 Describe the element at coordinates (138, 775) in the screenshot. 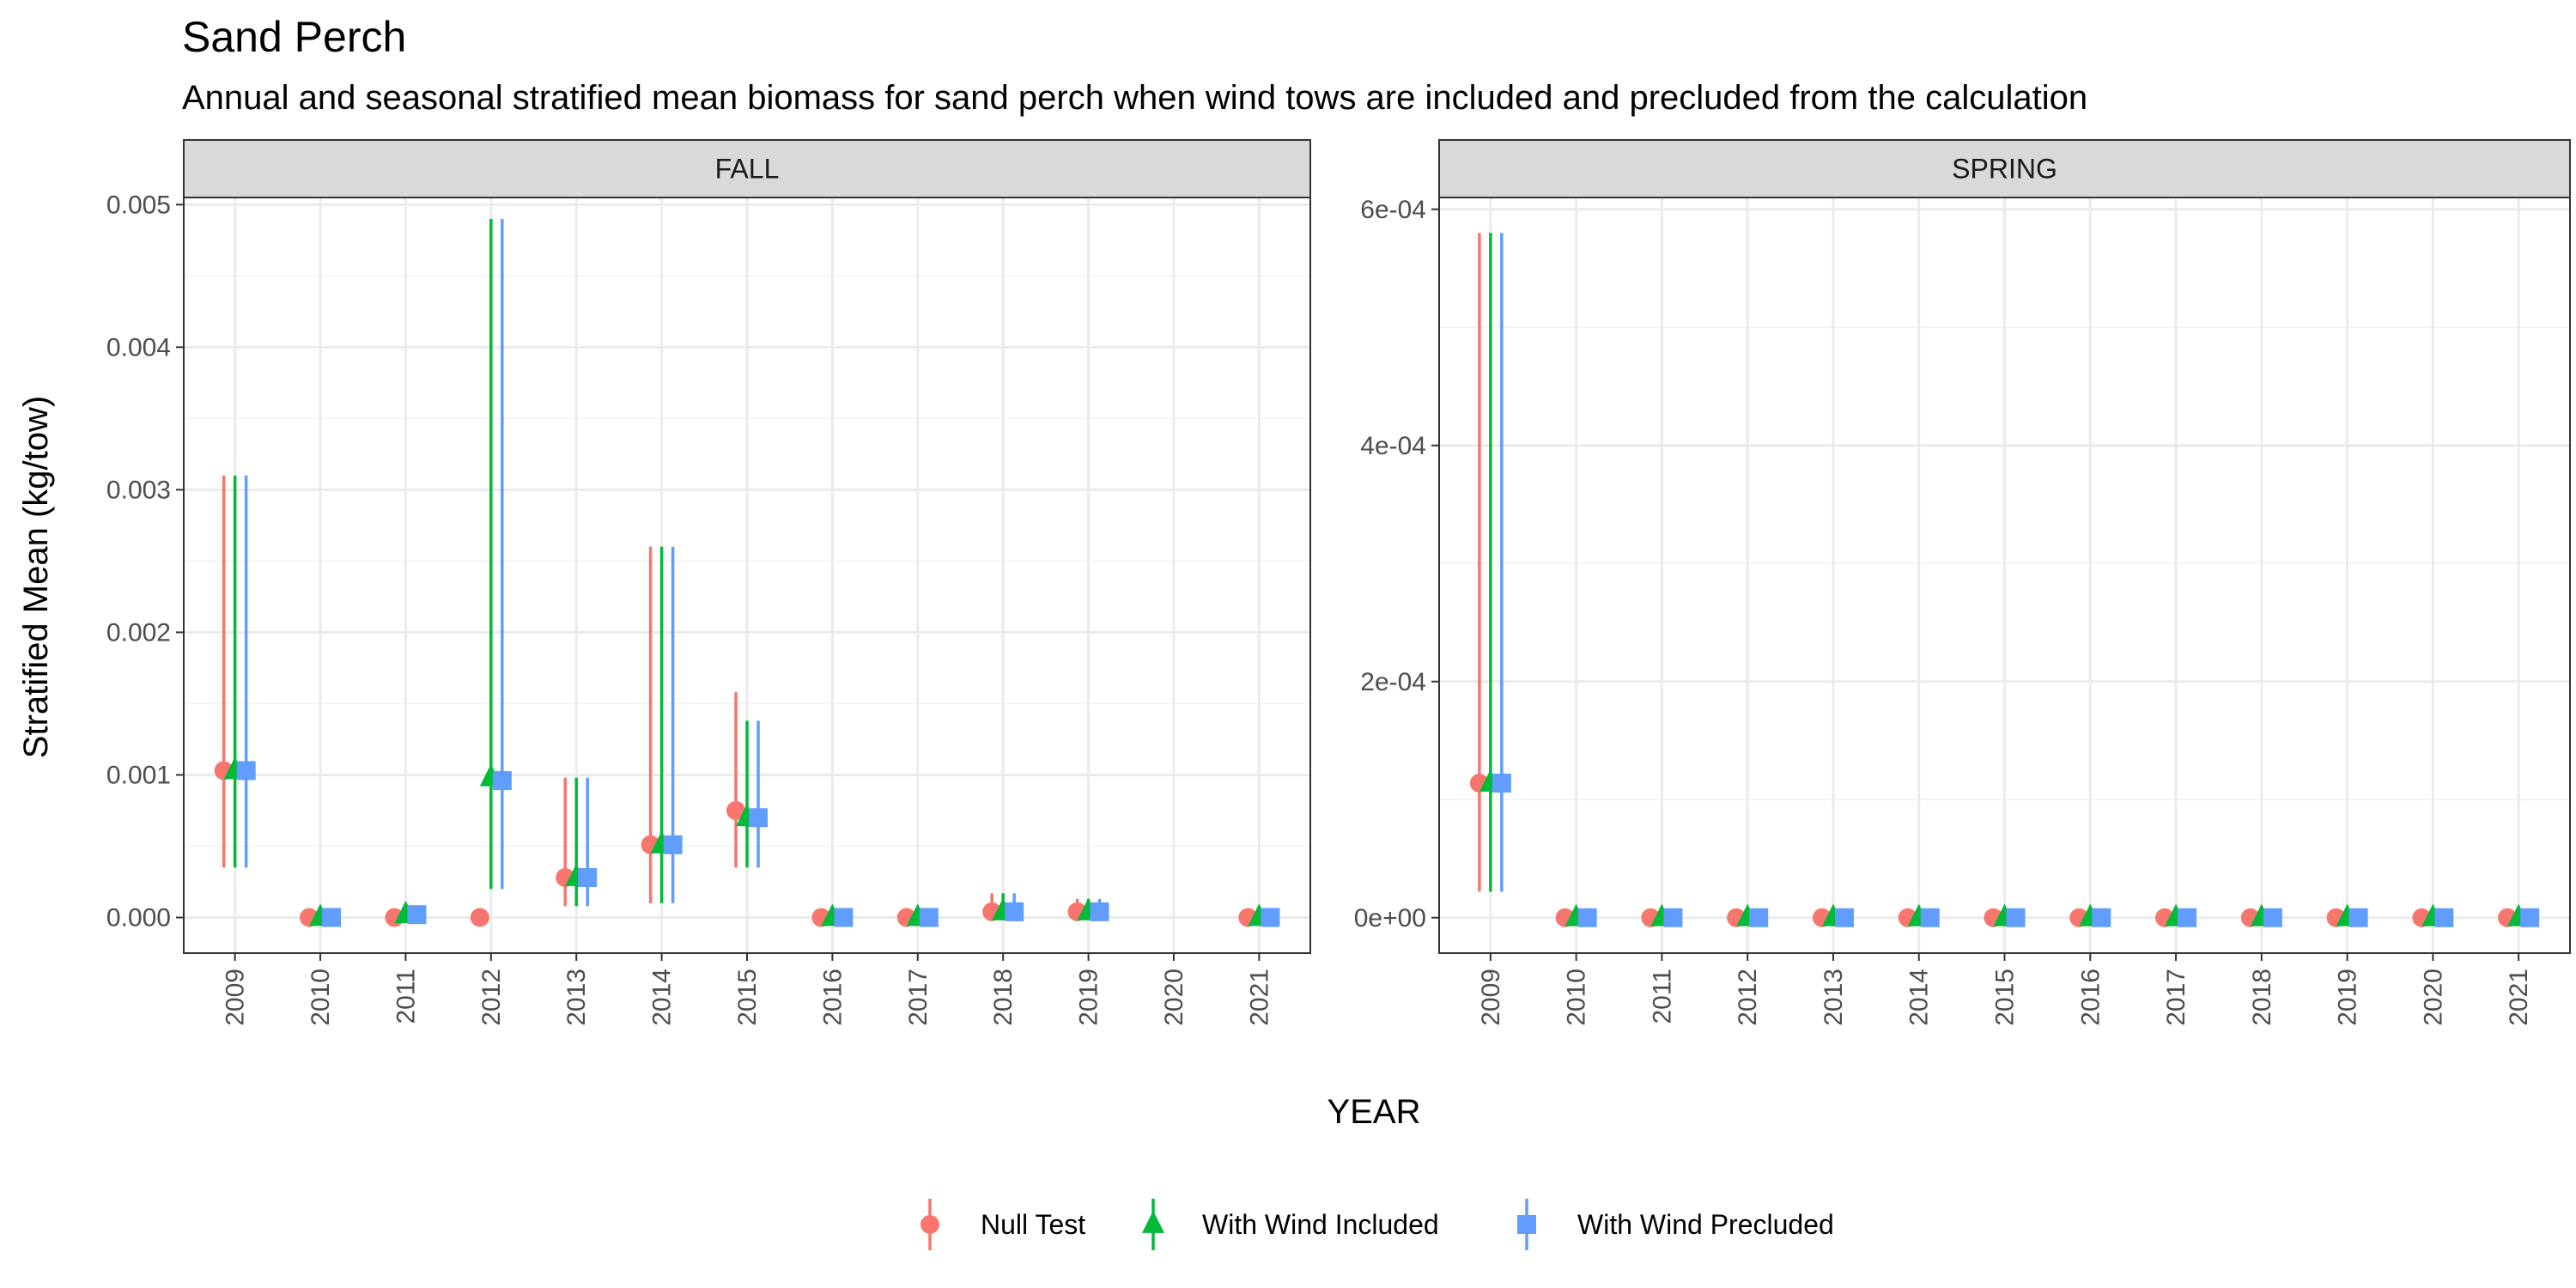

I see `y-tick-label: 0.001` at that location.